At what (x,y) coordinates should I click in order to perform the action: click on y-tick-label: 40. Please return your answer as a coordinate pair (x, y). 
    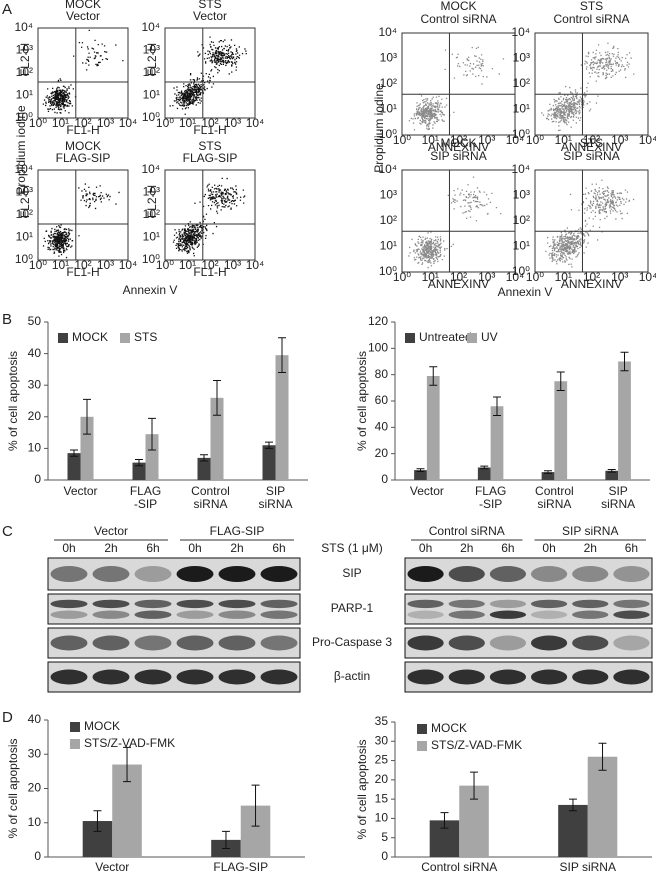
    Looking at the image, I should click on (35, 353).